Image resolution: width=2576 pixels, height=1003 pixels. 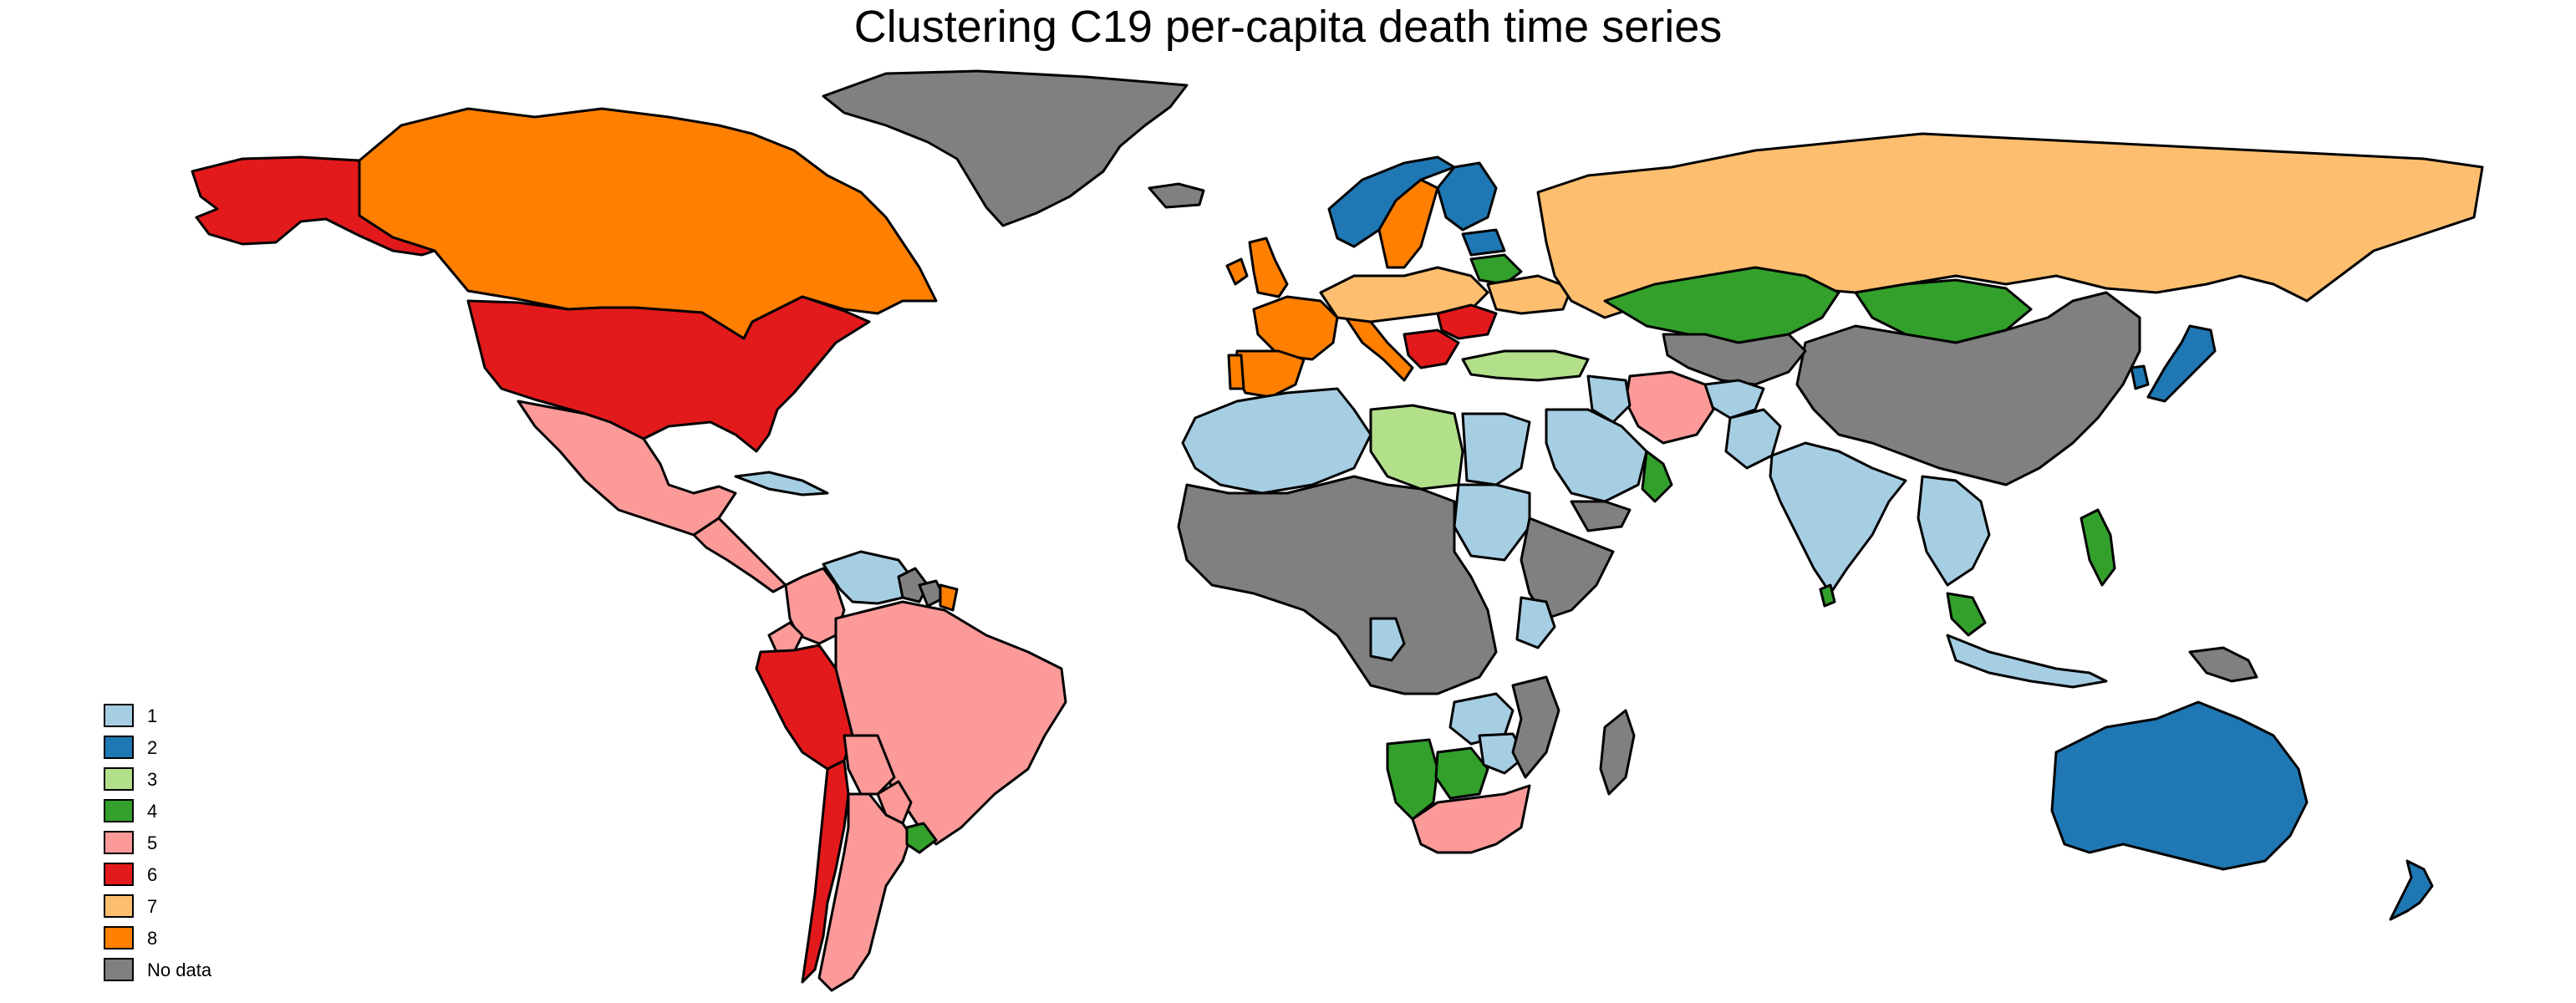 What do you see at coordinates (1236, 372) in the screenshot?
I see `country-portugal: Portugal` at bounding box center [1236, 372].